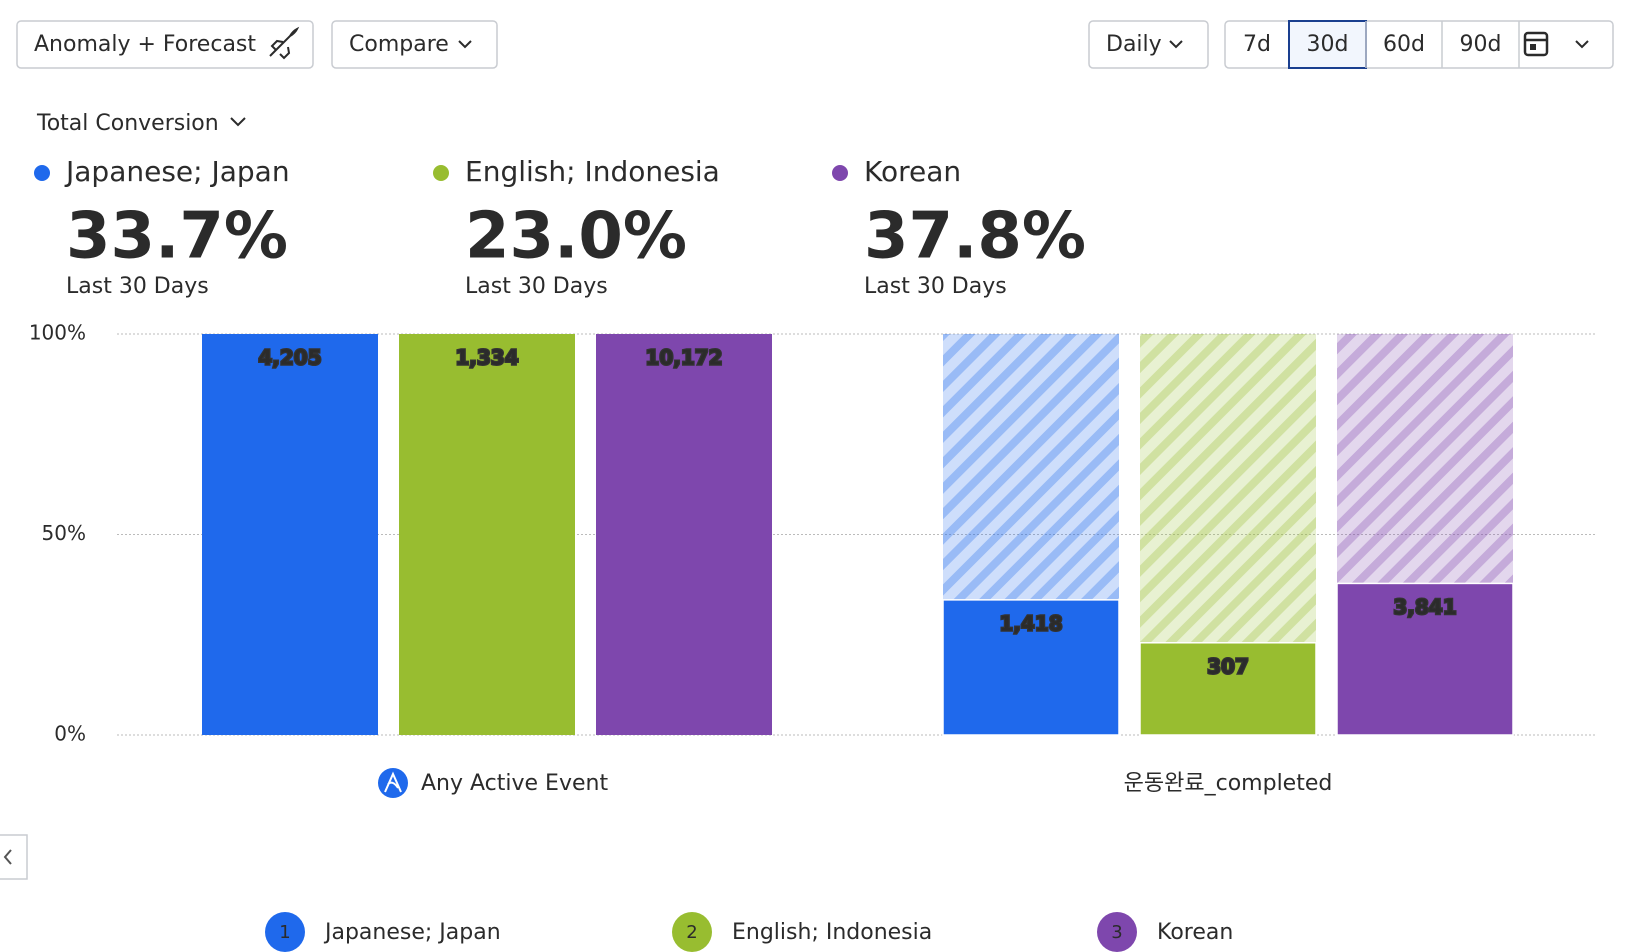 The height and width of the screenshot is (952, 1628). I want to click on conversion-rate: 23.0%, so click(576, 237).